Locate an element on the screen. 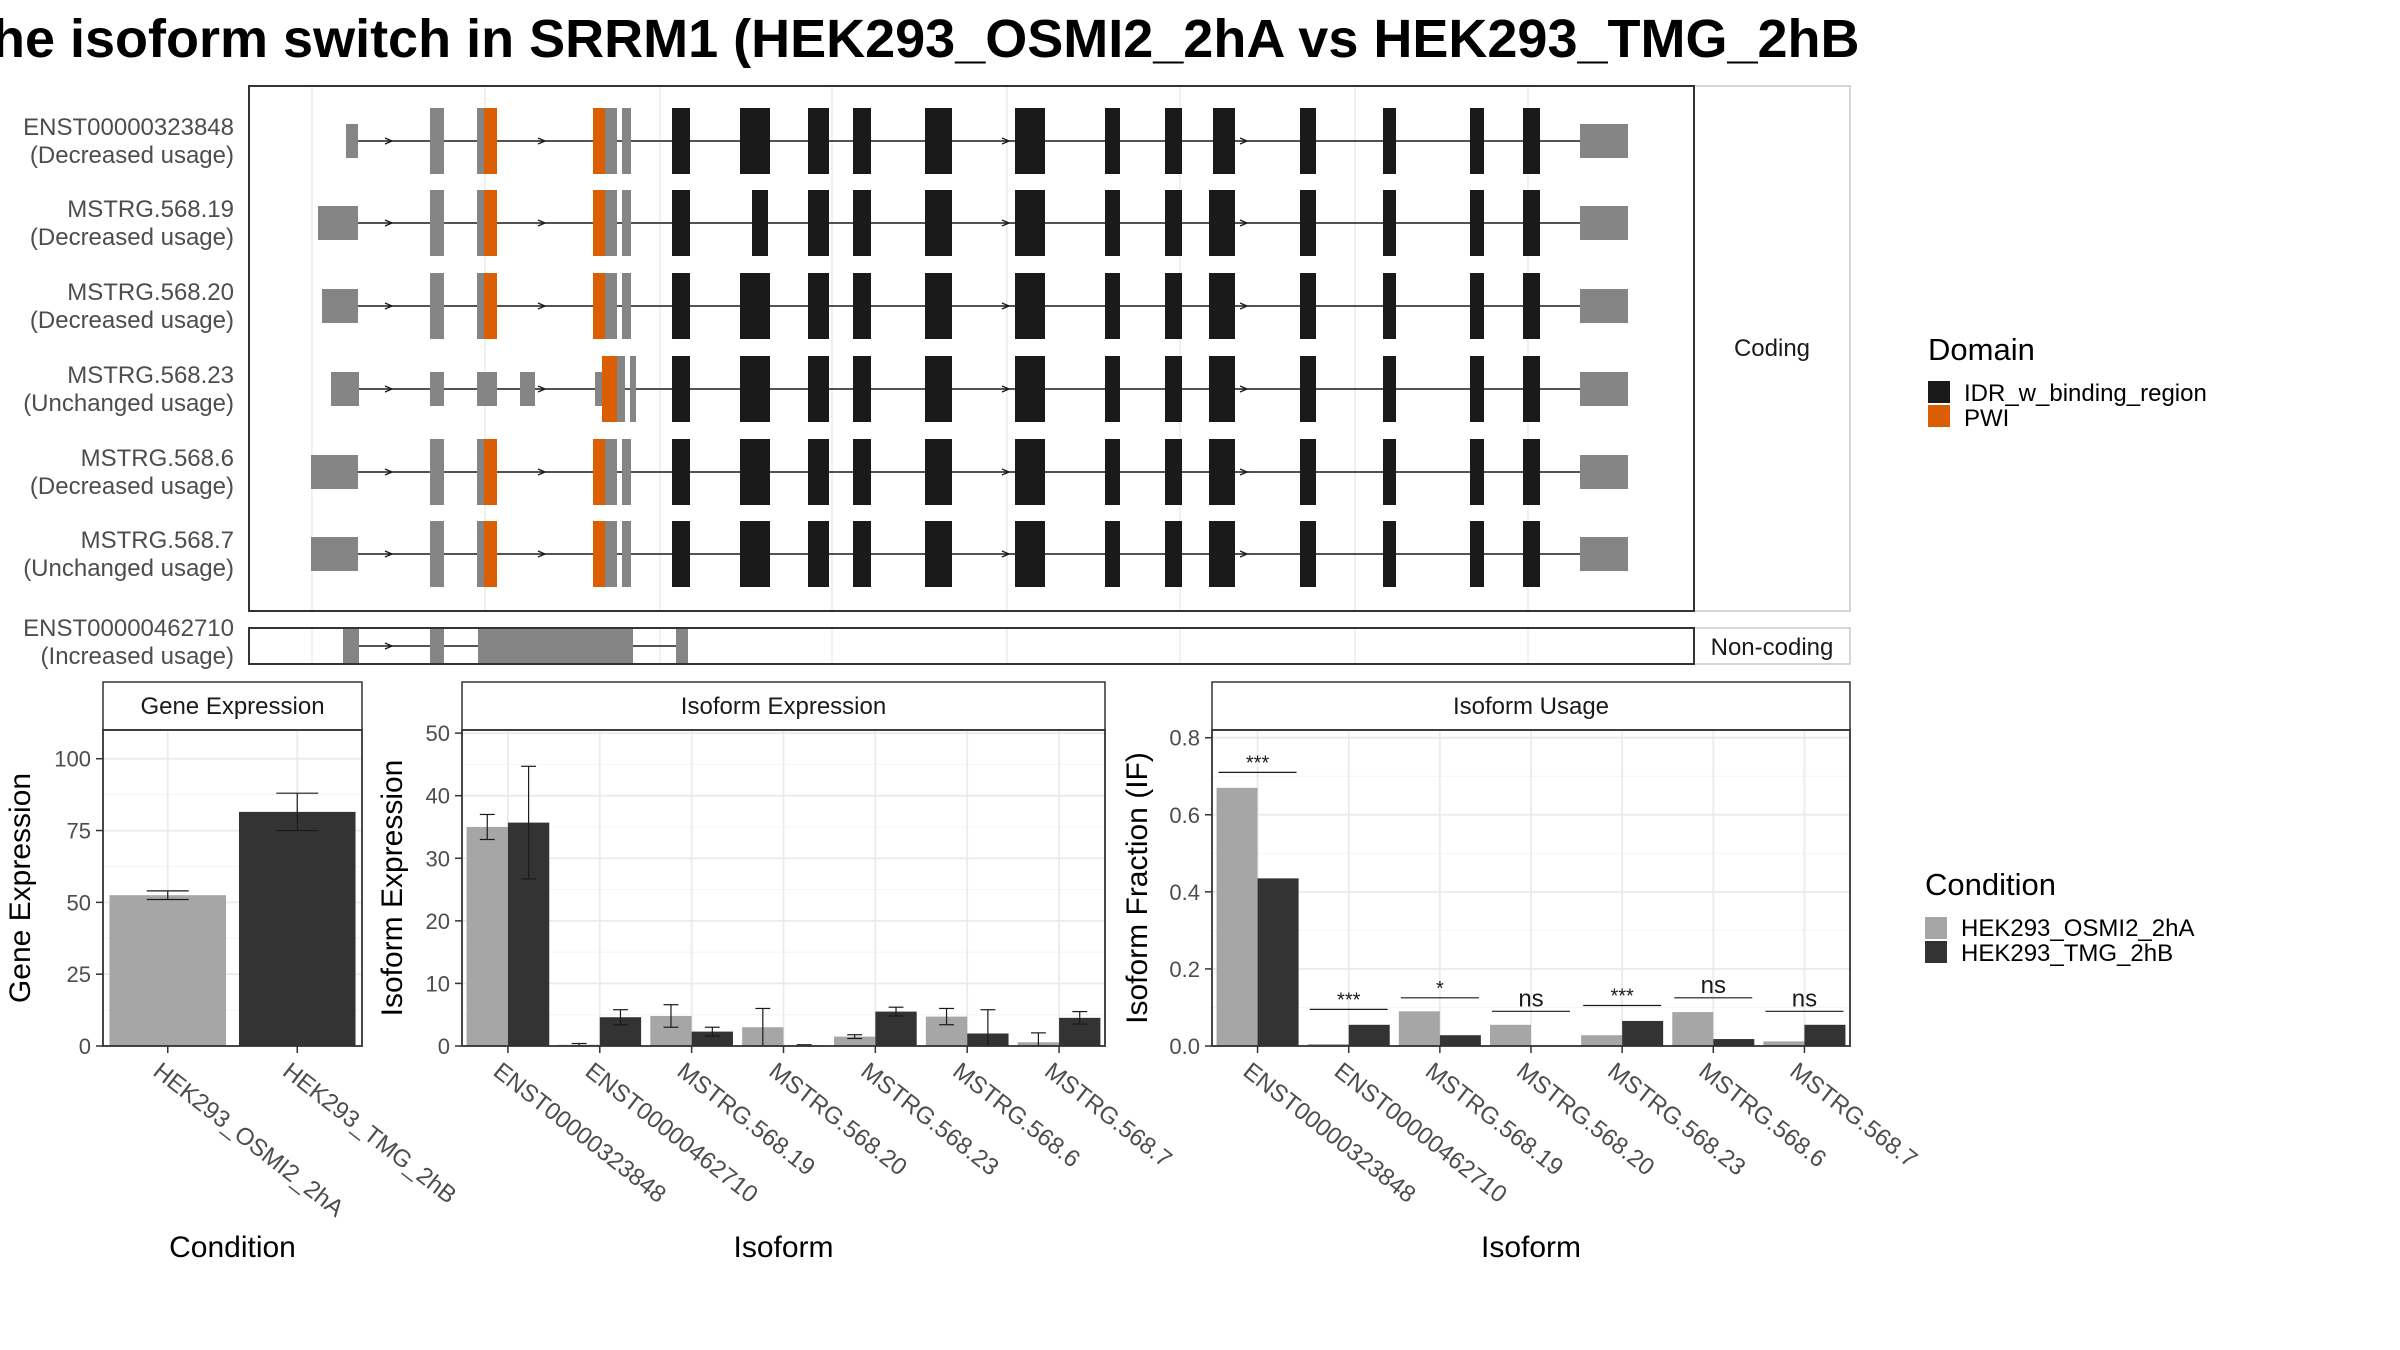 This screenshot has height=1350, width=2400. transcript-usage: (Unchanged usage) is located at coordinates (128, 568).